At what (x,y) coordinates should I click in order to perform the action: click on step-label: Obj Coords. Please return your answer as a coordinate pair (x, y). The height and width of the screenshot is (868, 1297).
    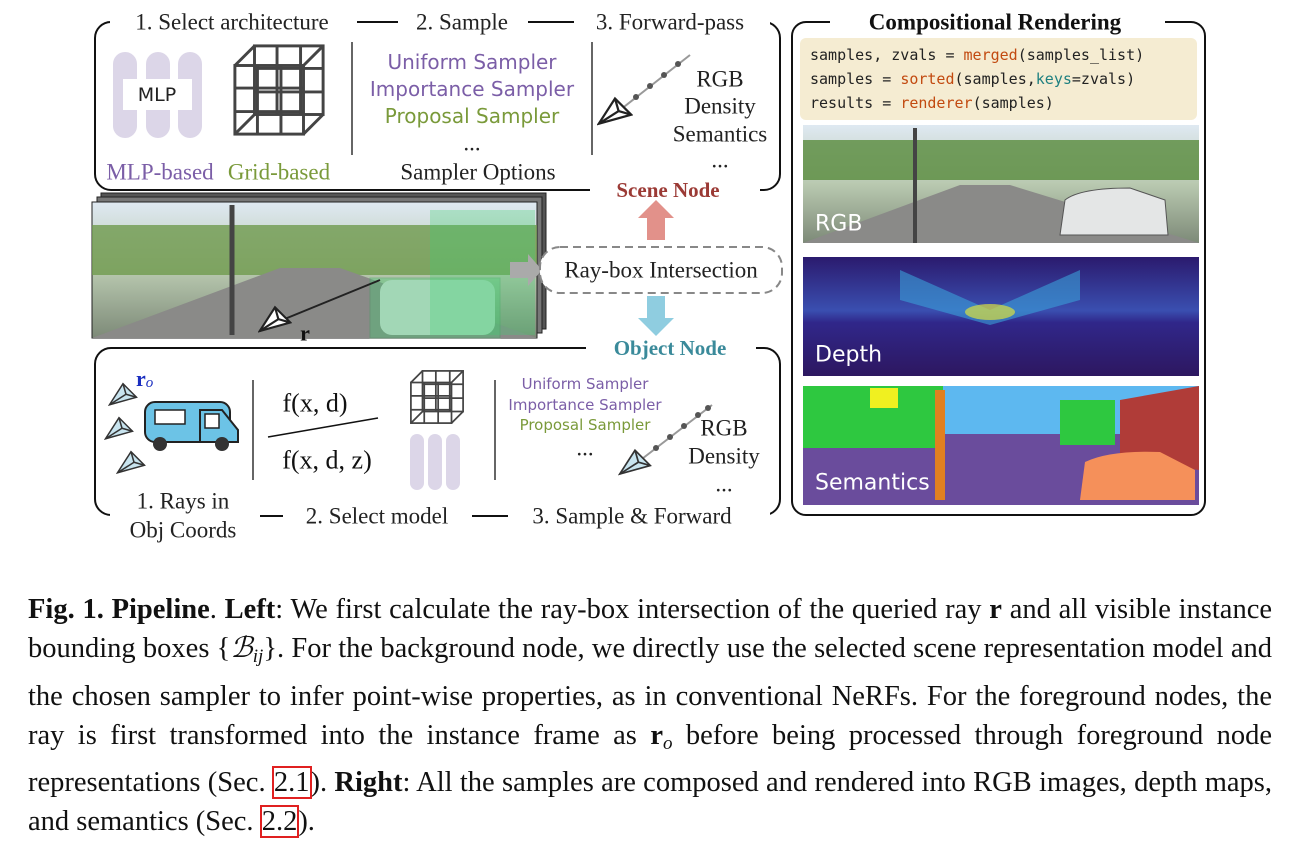
    Looking at the image, I should click on (183, 530).